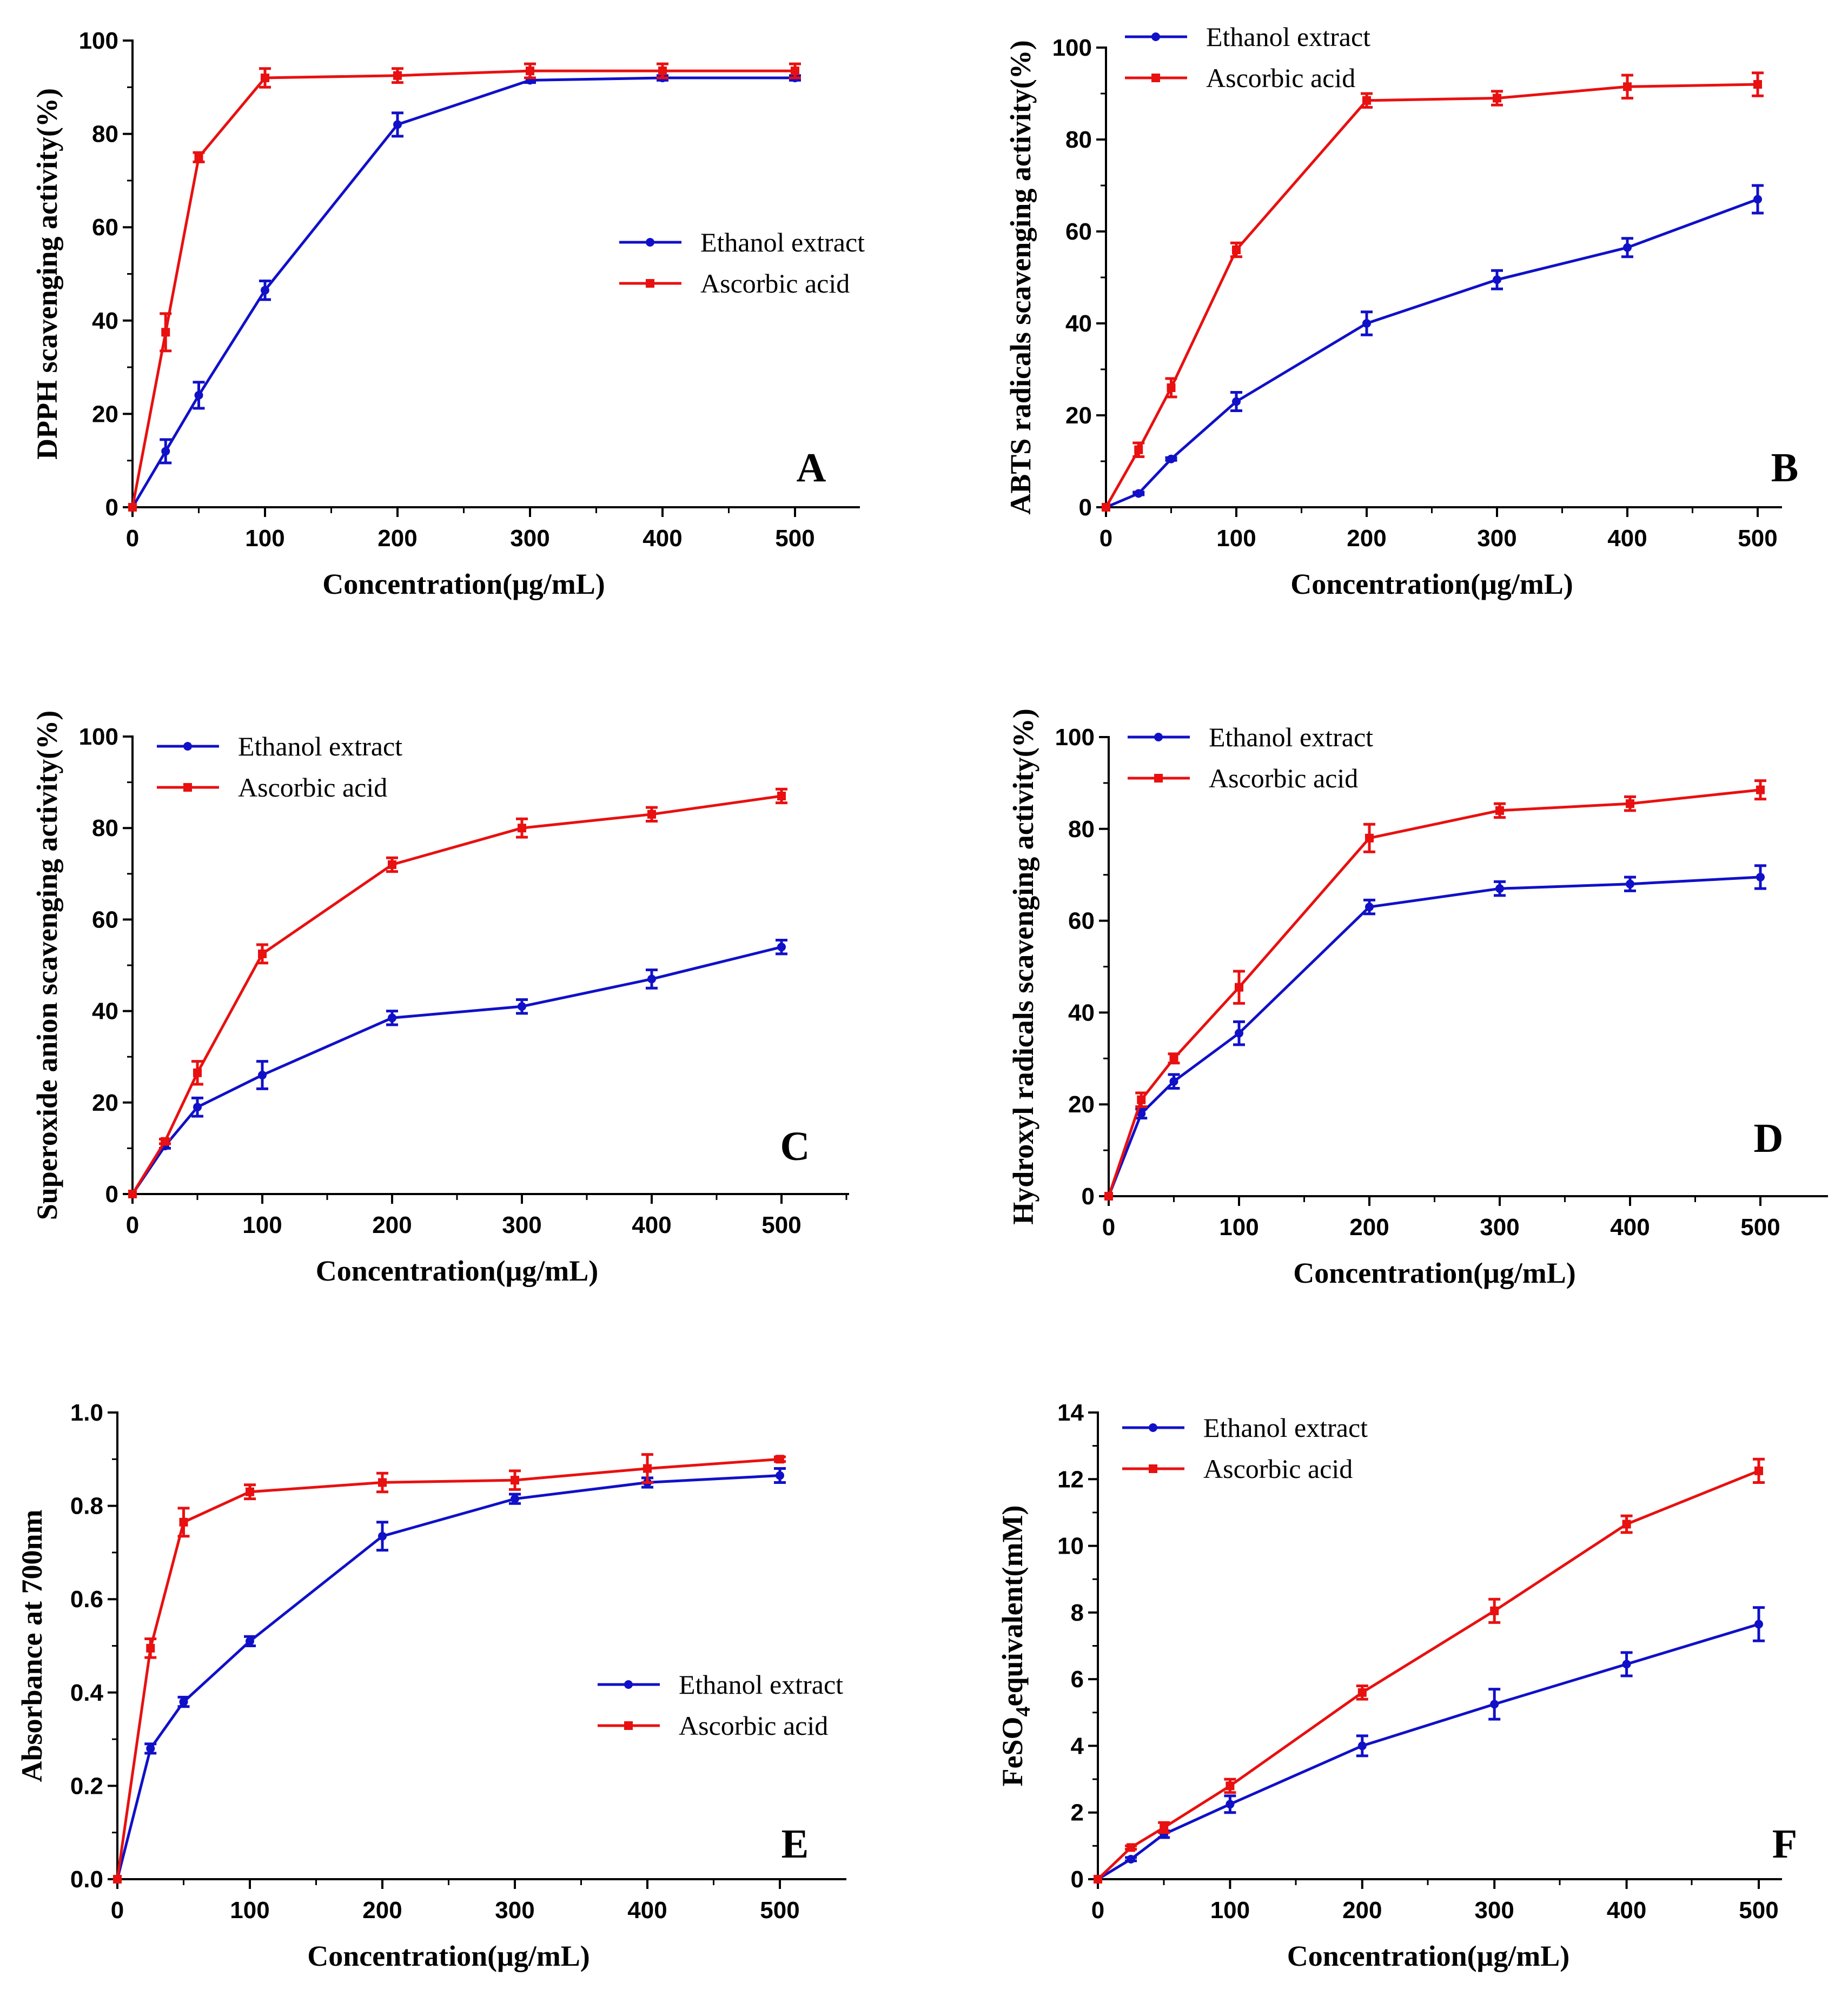  What do you see at coordinates (1020, 277) in the screenshot?
I see `y-axis-title: ABTS radicals scavenging activity(%)` at bounding box center [1020, 277].